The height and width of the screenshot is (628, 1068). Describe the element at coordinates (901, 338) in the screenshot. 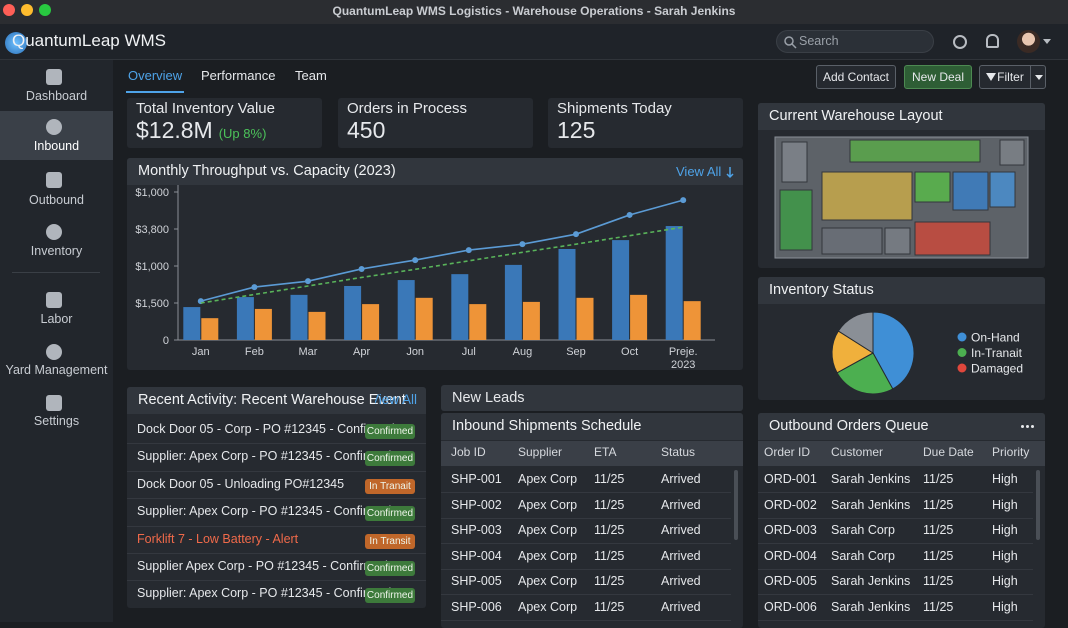

I see `inventory-panel: Inventory Status` at that location.